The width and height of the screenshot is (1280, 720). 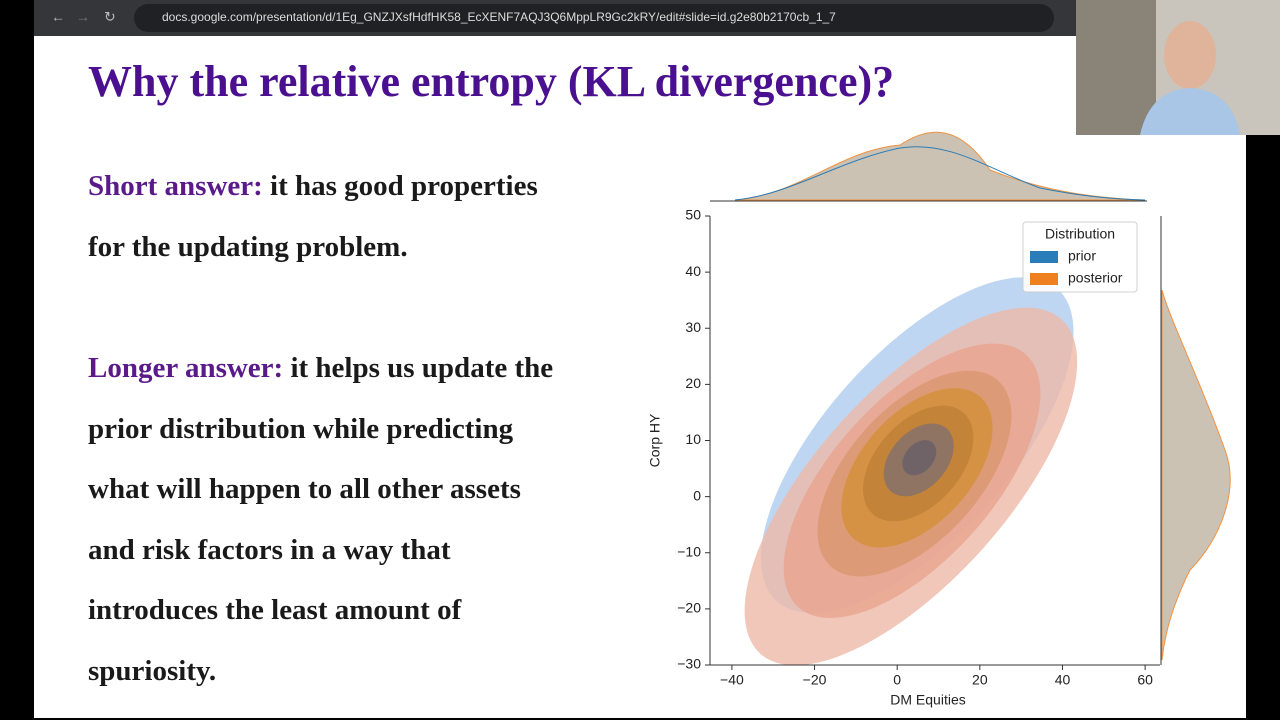 I want to click on x-tick-label: −20, so click(x=815, y=680).